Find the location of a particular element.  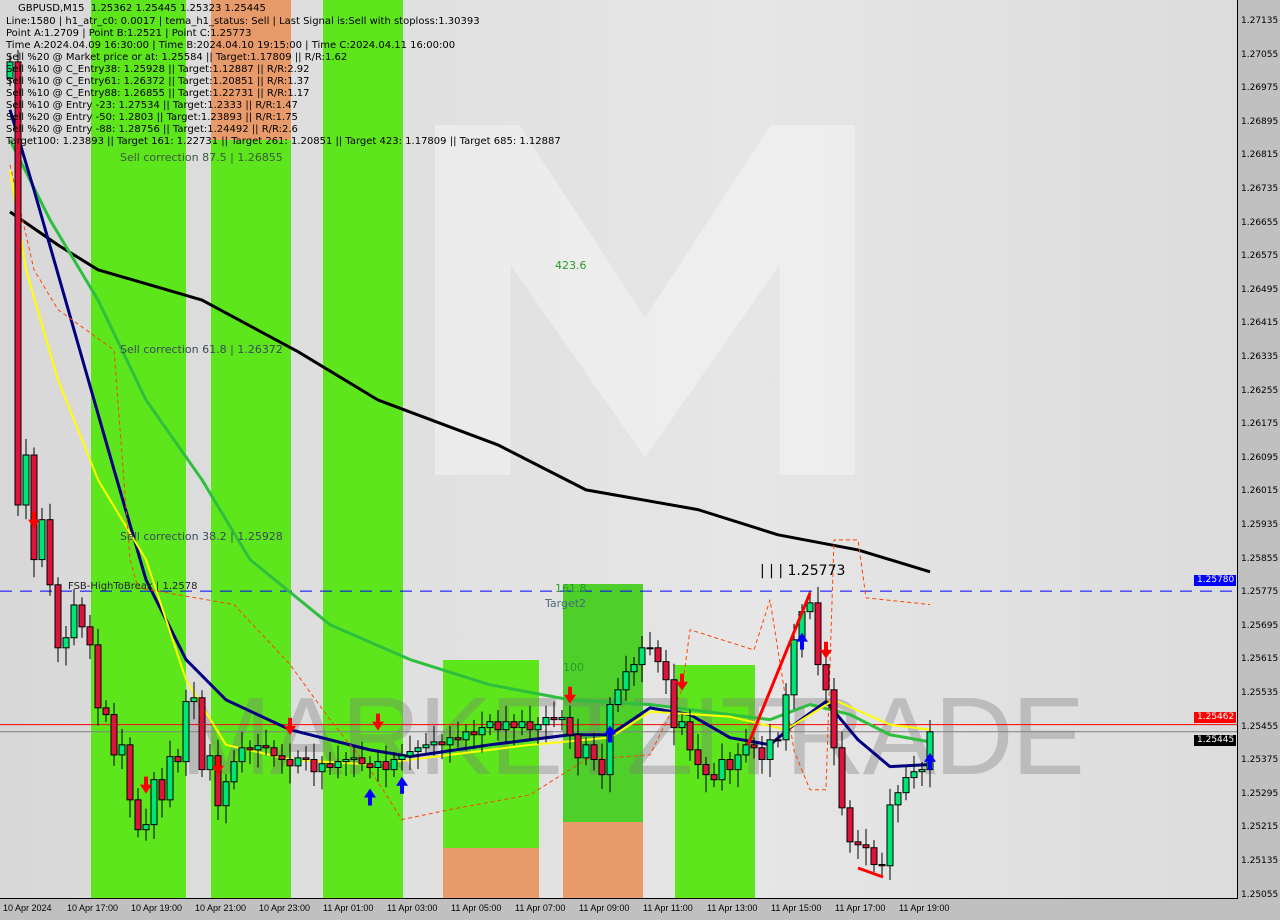

time-tick-label: 10 Apr 19:00 is located at coordinates (157, 908).